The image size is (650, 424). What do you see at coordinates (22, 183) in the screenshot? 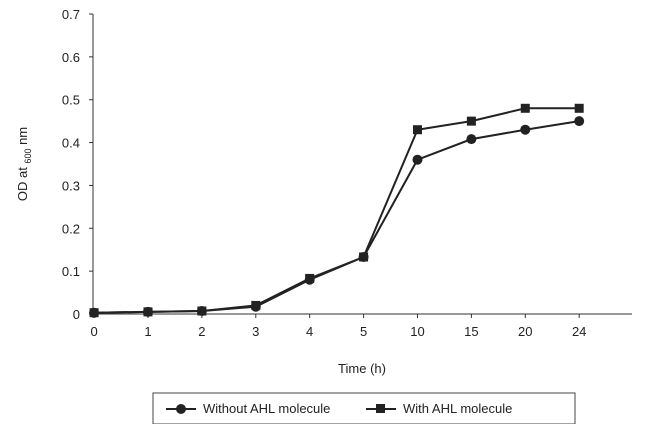
I see `y-axis-title-prefix: OD at` at bounding box center [22, 183].